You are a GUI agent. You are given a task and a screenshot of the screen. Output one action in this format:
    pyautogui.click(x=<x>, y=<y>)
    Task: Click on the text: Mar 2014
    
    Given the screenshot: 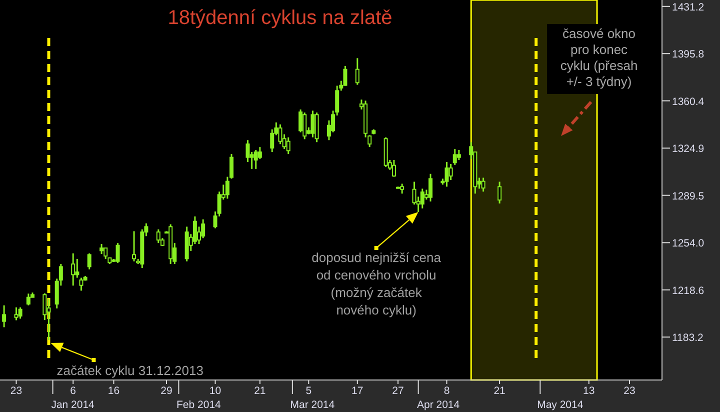 What is the action you would take?
    pyautogui.click(x=312, y=405)
    